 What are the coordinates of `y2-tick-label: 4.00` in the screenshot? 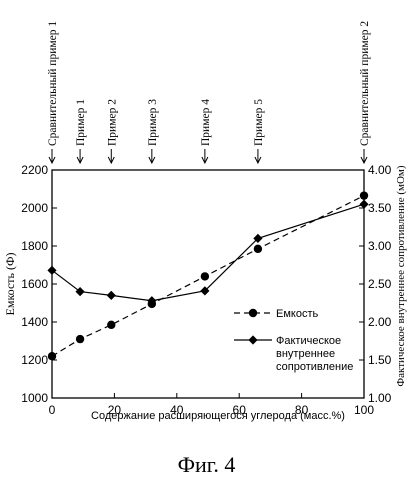 It's located at (380, 170).